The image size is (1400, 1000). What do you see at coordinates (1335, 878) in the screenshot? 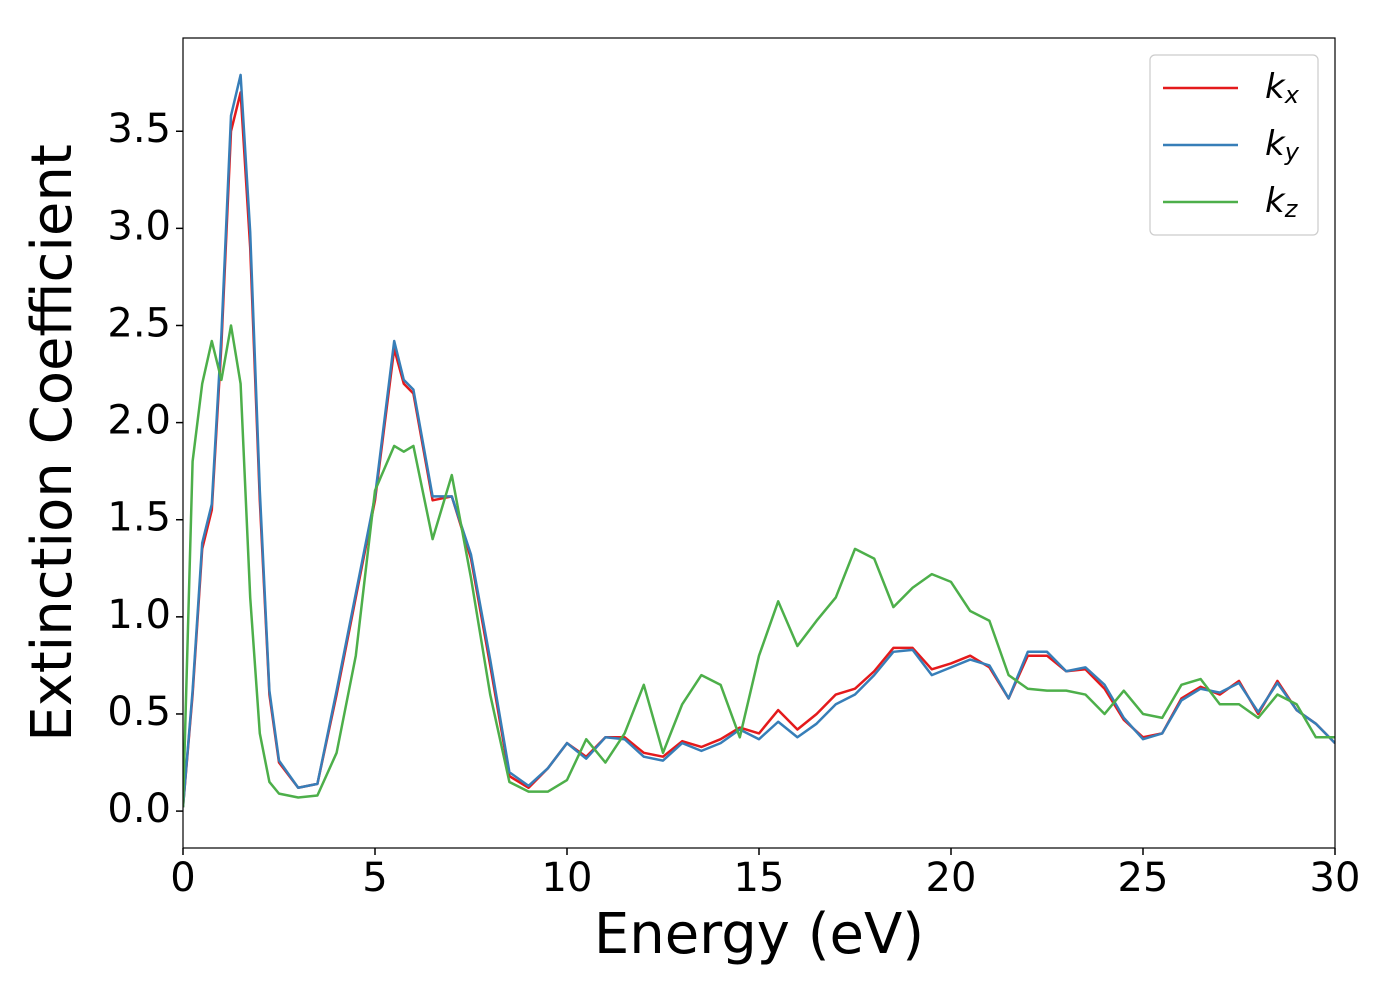
I see `x-tick-label: 30` at bounding box center [1335, 878].